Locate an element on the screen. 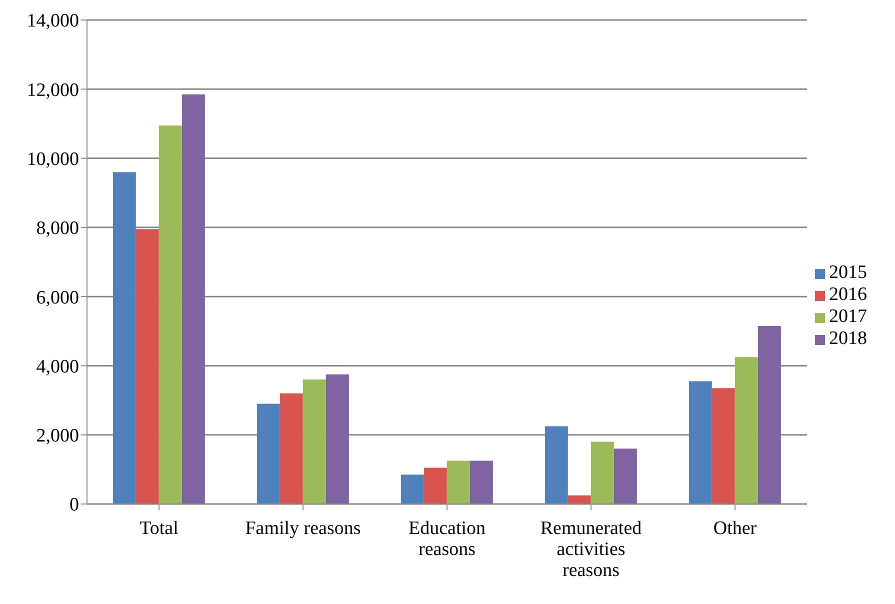 This screenshot has width=895, height=604. x-tick-label: Family reasons is located at coordinates (303, 528).